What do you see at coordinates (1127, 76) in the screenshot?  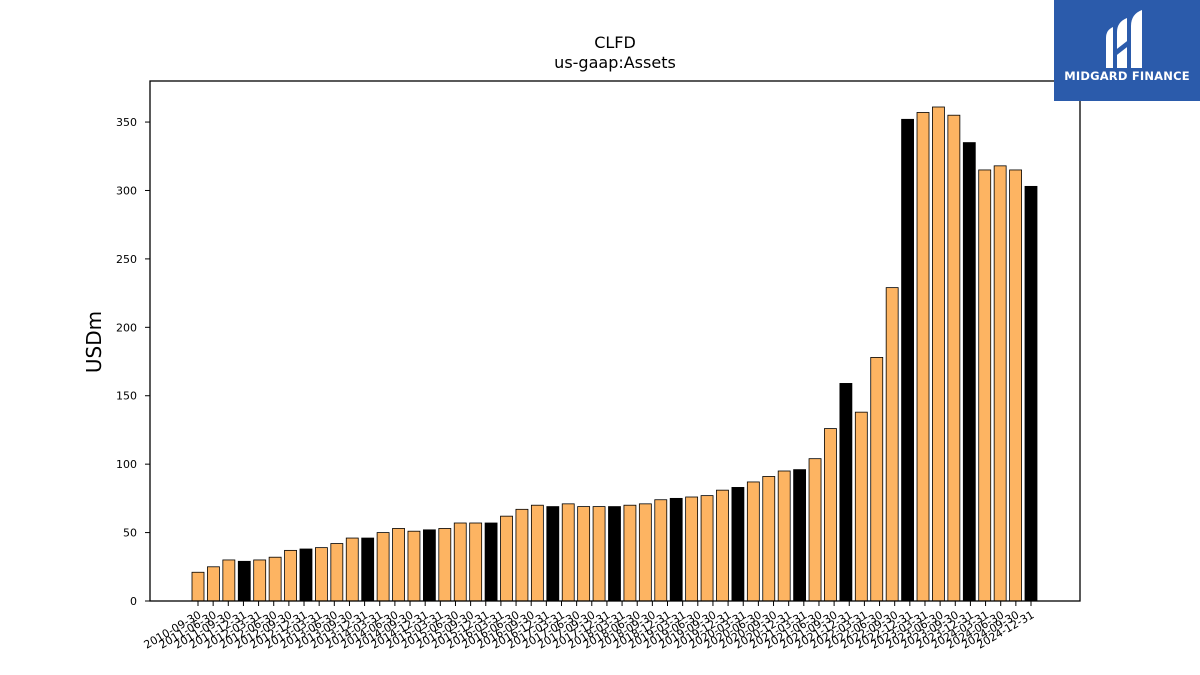 I see `brand-name: MIDGARD FINANCE` at bounding box center [1127, 76].